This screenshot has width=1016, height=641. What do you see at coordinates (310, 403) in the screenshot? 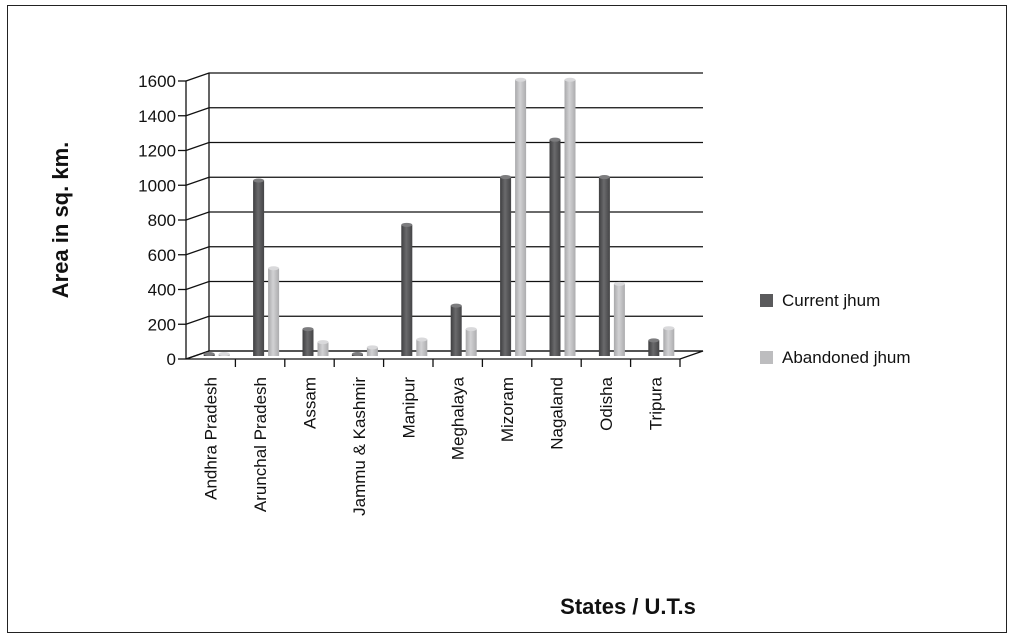
I see `x-tick-label: Assam` at bounding box center [310, 403].